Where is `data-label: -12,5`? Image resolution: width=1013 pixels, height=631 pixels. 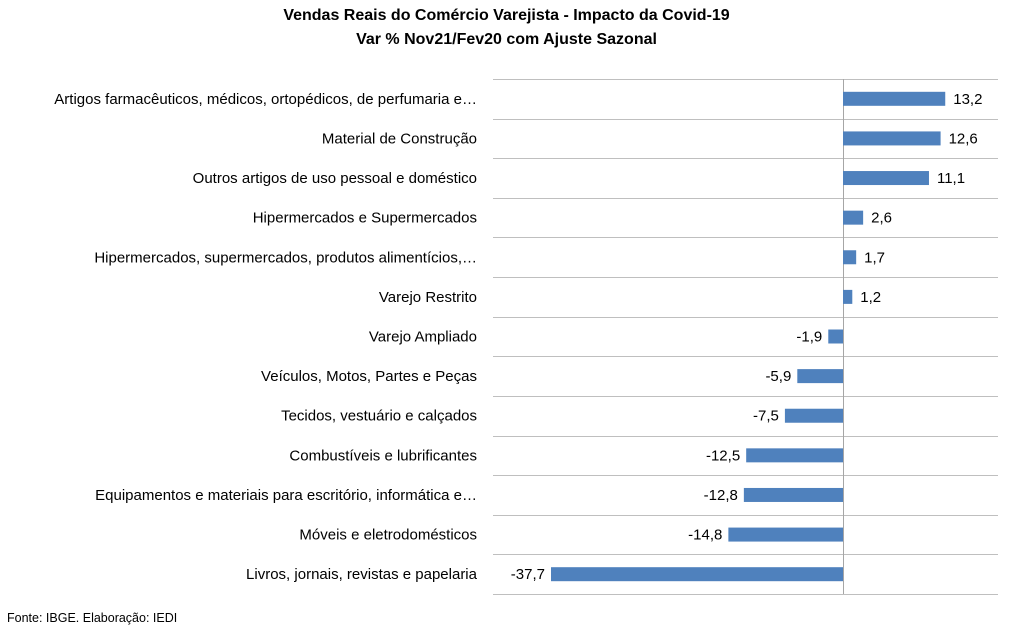
data-label: -12,5 is located at coordinates (723, 455).